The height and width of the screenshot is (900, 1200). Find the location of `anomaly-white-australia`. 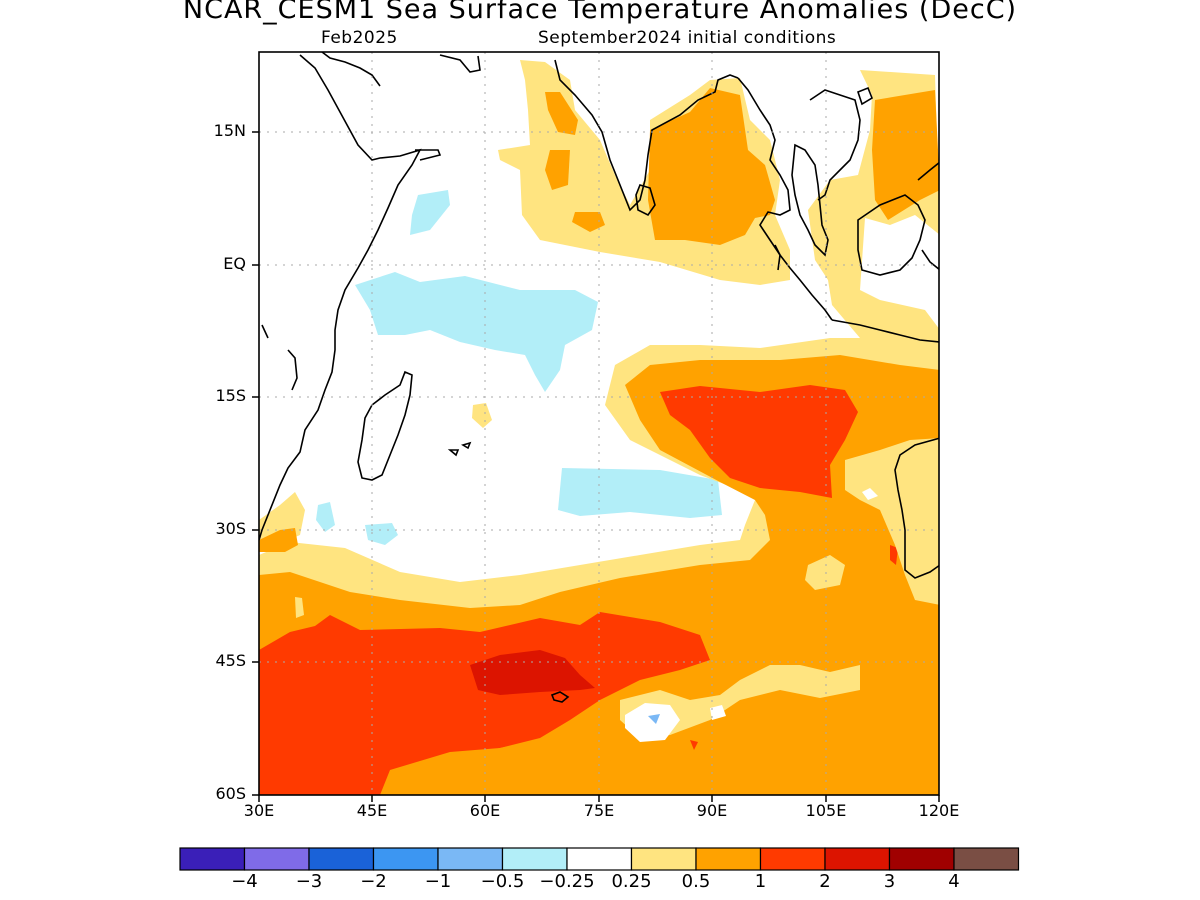

anomaly-white-australia is located at coordinates (870, 494).